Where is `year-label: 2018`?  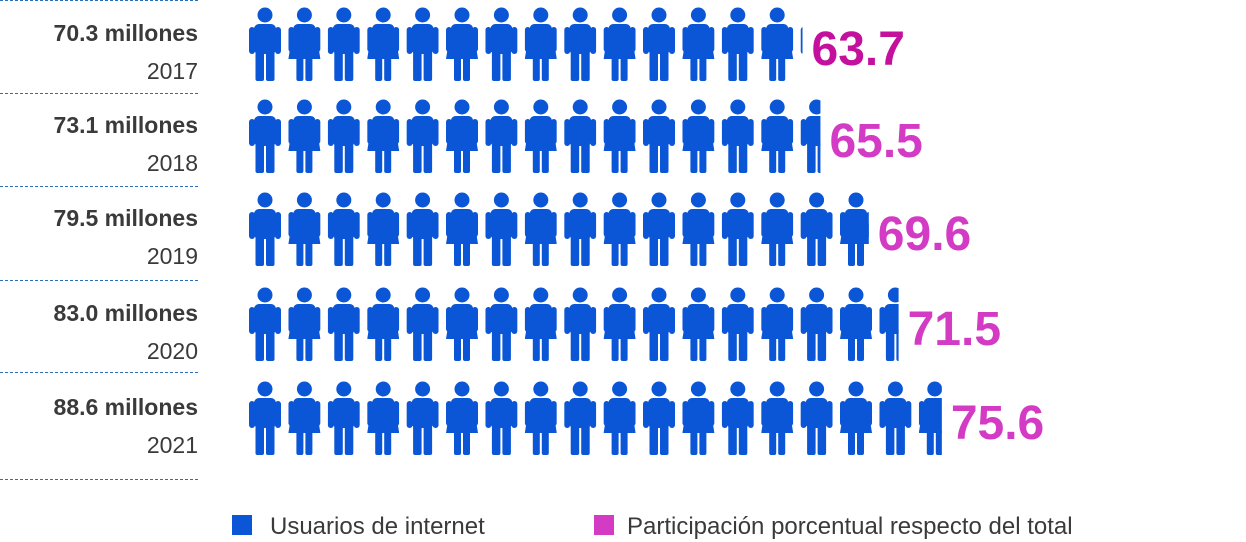
year-label: 2018 is located at coordinates (172, 163).